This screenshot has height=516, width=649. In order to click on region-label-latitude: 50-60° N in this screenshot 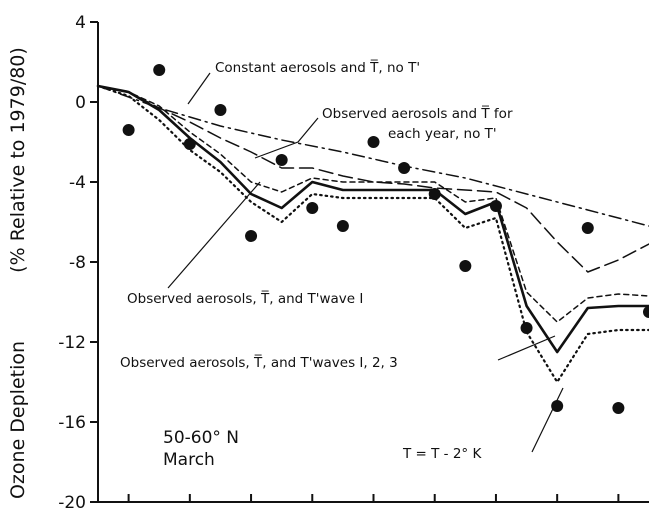, I will do `click(201, 438)`.